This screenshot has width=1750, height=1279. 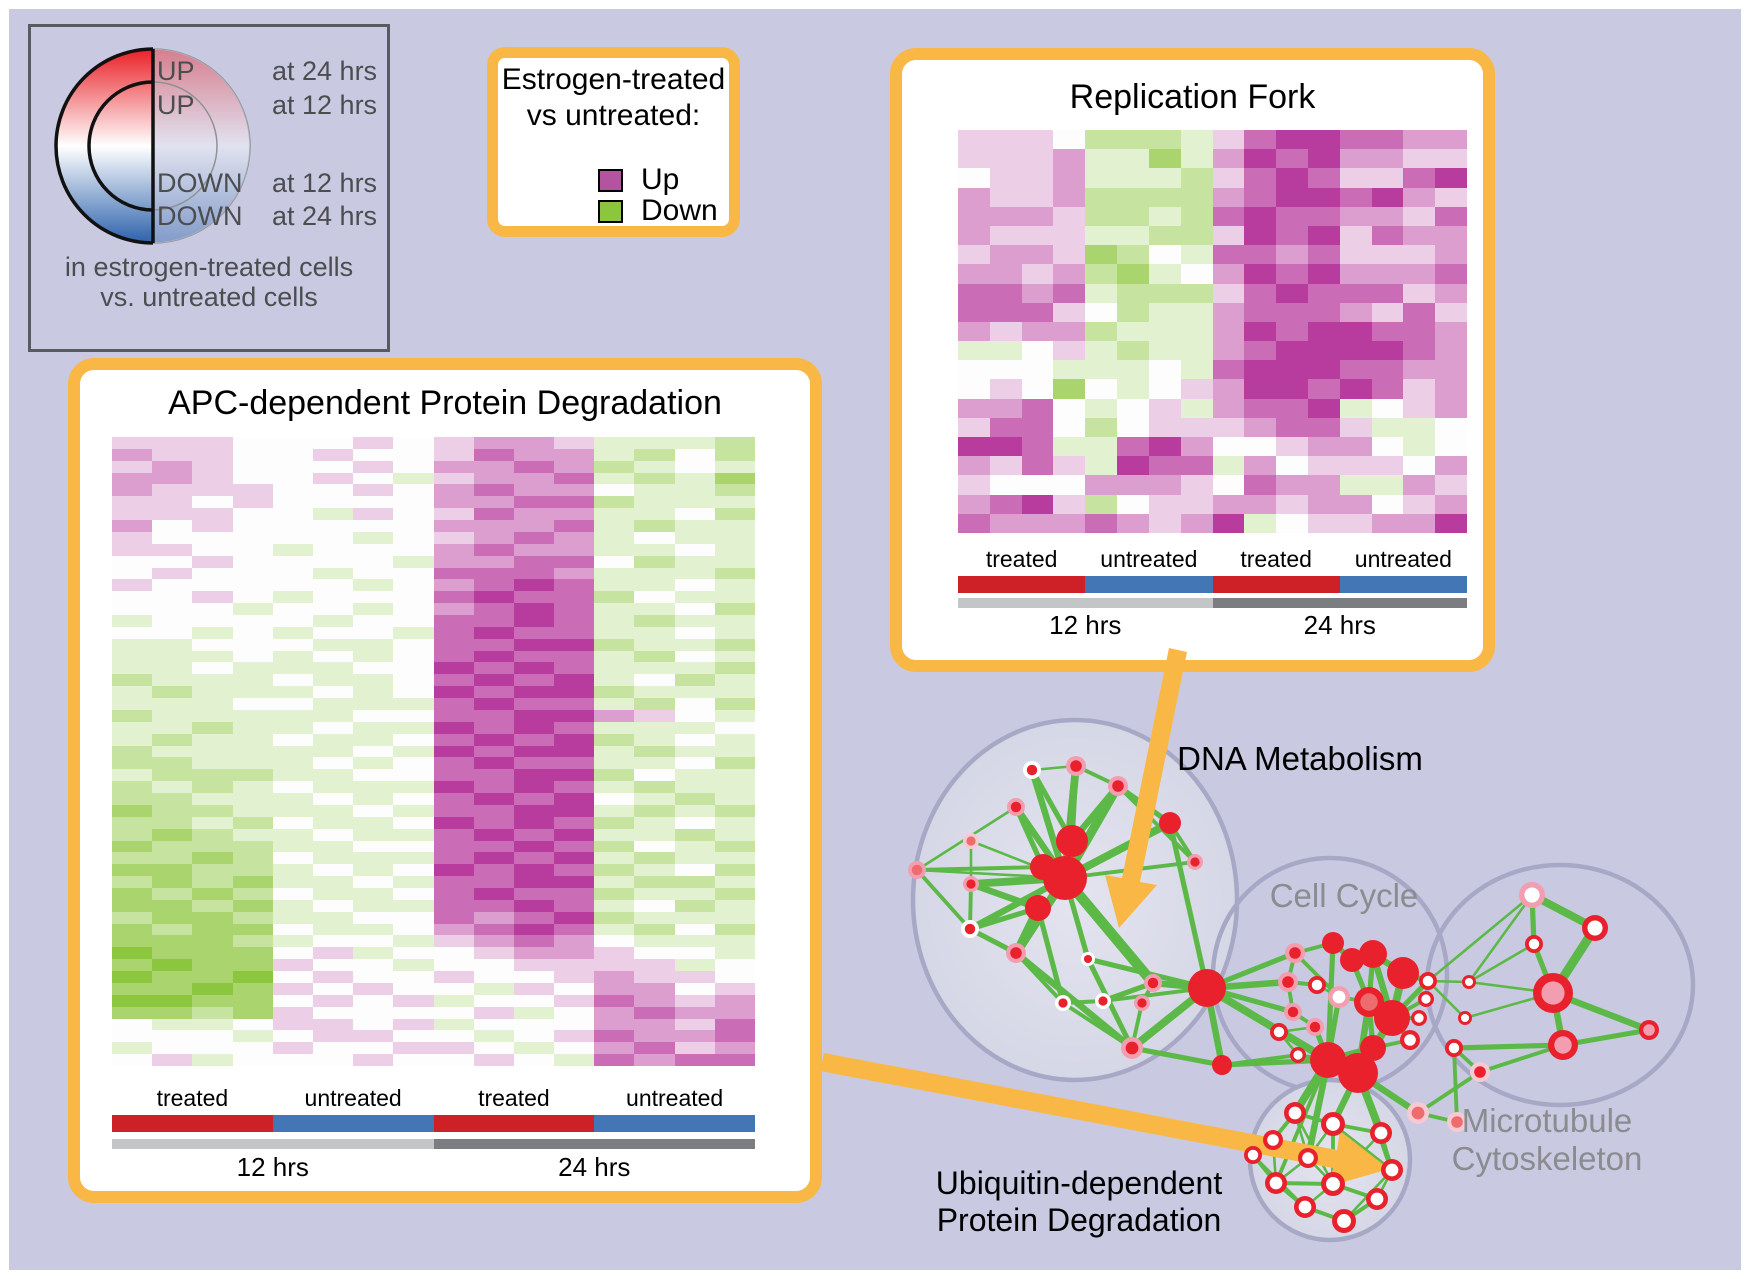 What do you see at coordinates (445, 403) in the screenshot?
I see `apc-panel-title: APC-dependent Protein Degradation` at bounding box center [445, 403].